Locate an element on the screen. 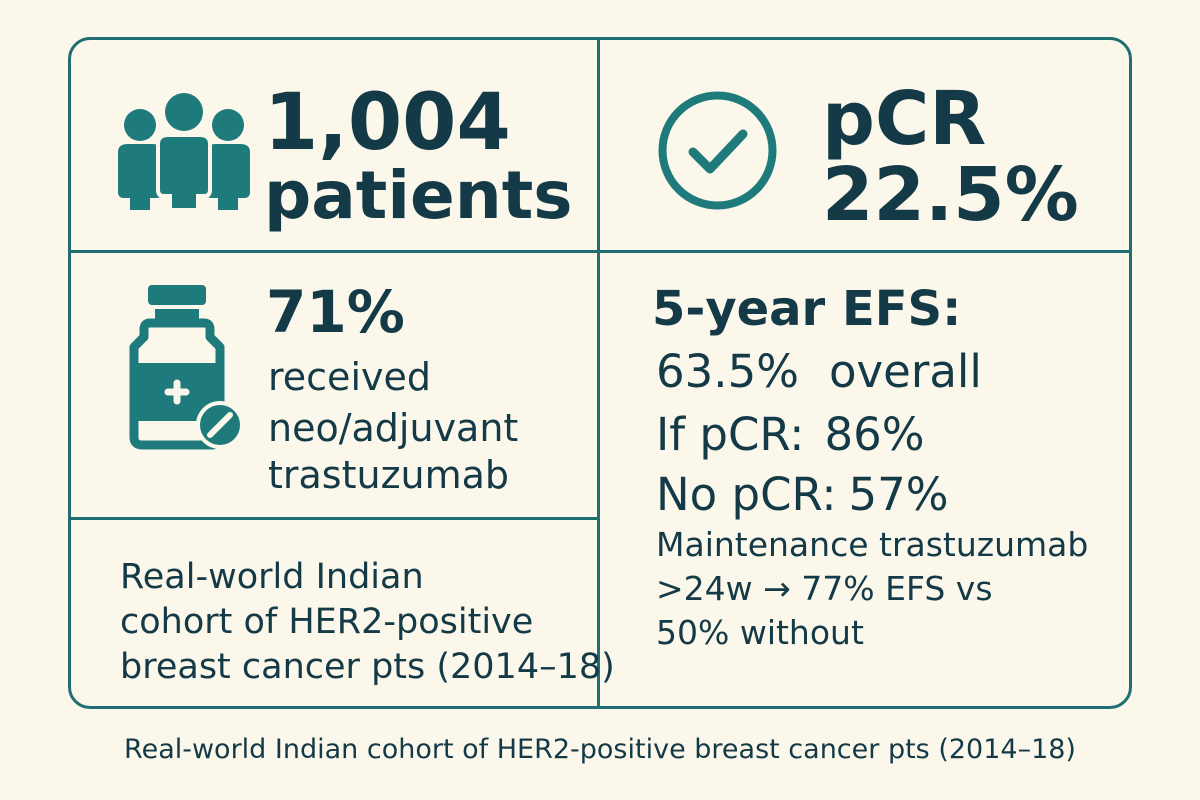 This screenshot has height=800, width=1200. pcr-value: 22.5% is located at coordinates (950, 195).